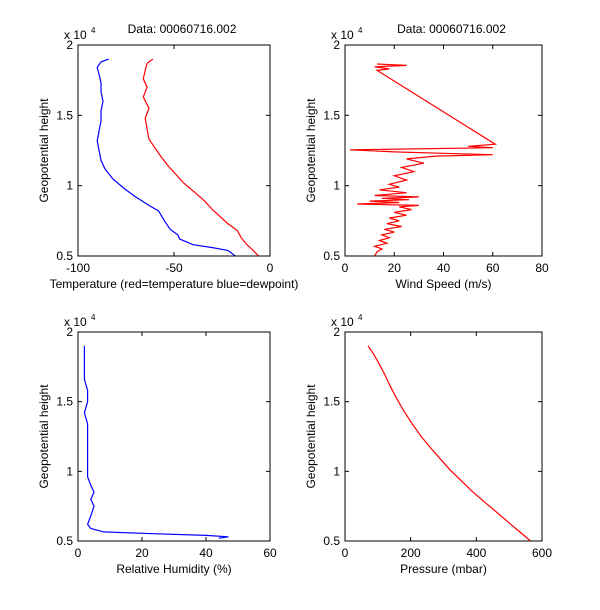  Describe the element at coordinates (443, 569) in the screenshot. I see `x-axis-label: Pressure (mbar)` at that location.